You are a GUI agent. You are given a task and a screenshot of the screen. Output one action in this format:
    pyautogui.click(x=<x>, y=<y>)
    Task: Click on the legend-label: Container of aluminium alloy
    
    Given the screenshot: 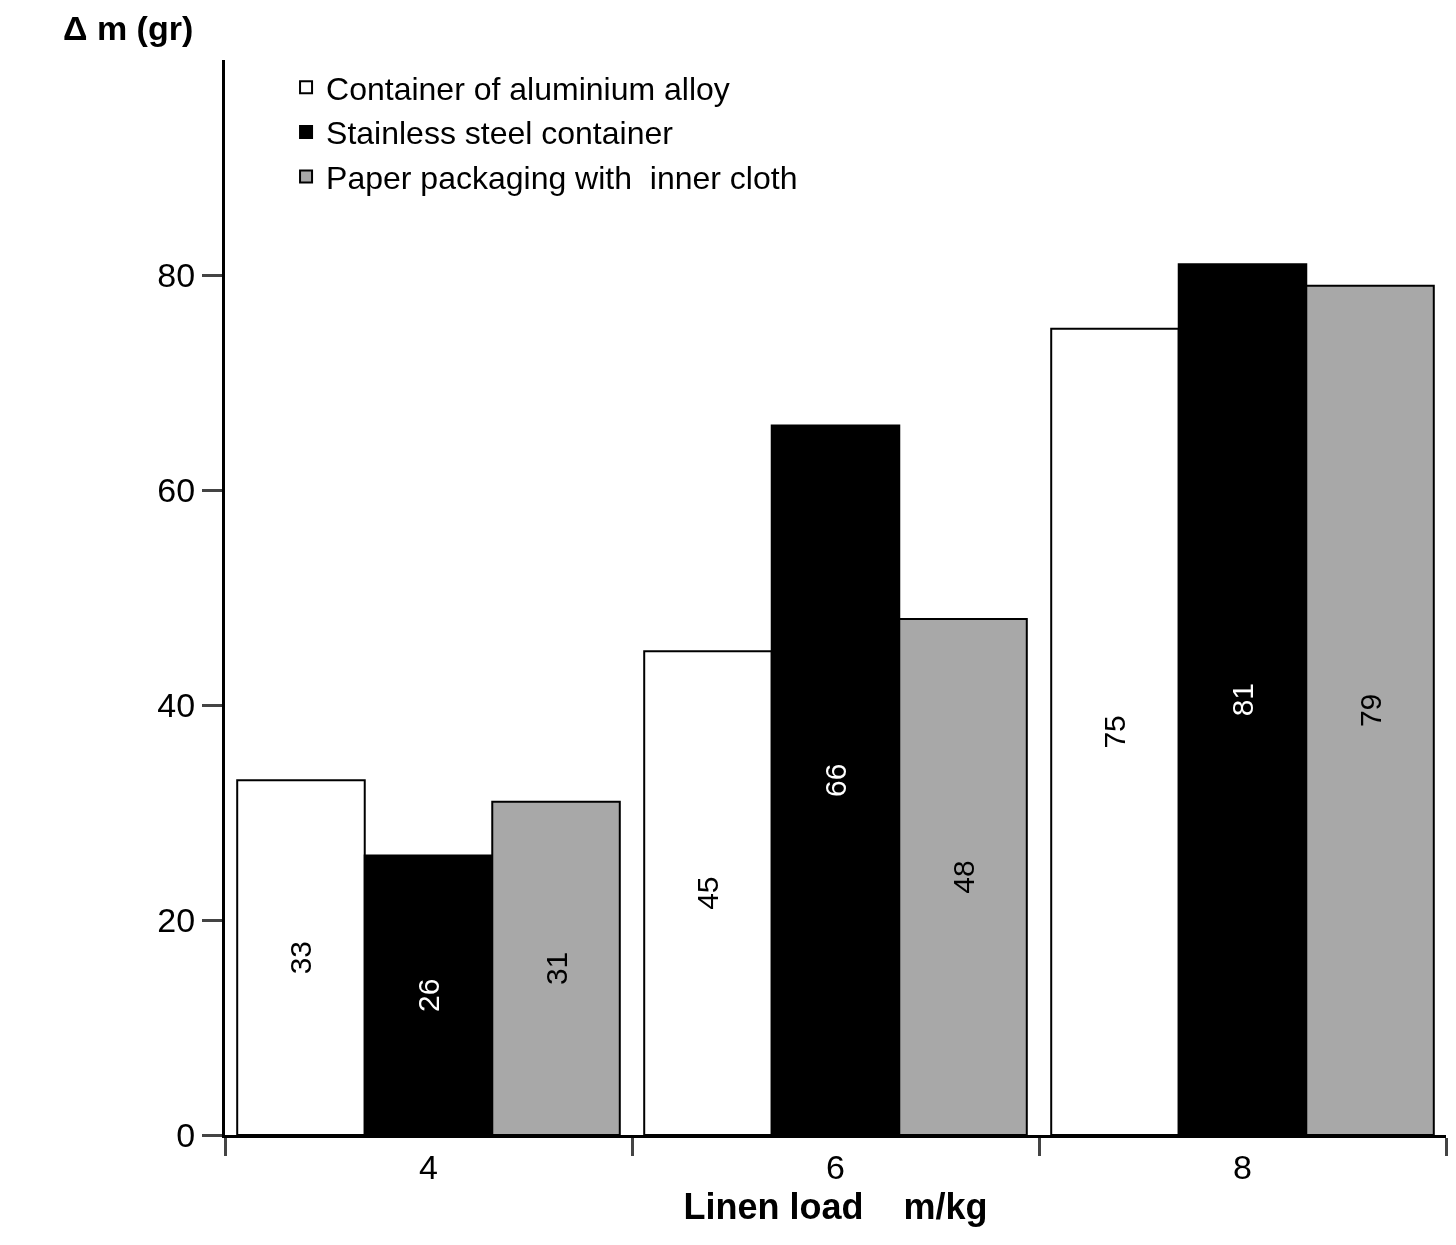 What is the action you would take?
    pyautogui.click(x=528, y=88)
    